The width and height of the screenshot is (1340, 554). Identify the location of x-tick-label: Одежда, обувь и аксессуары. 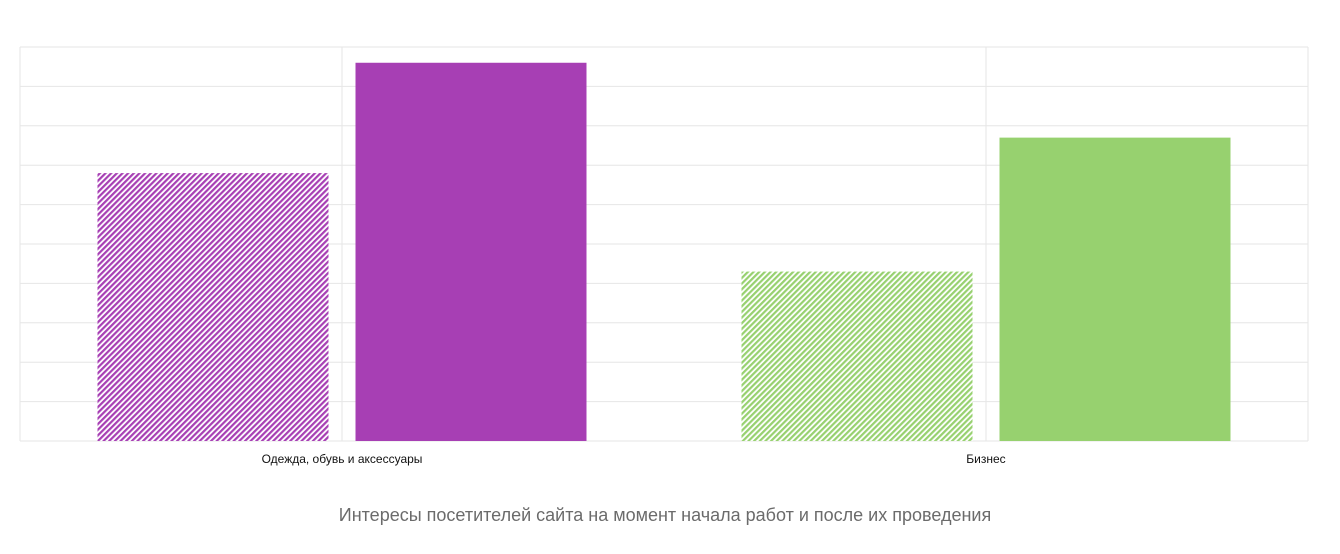
(342, 459).